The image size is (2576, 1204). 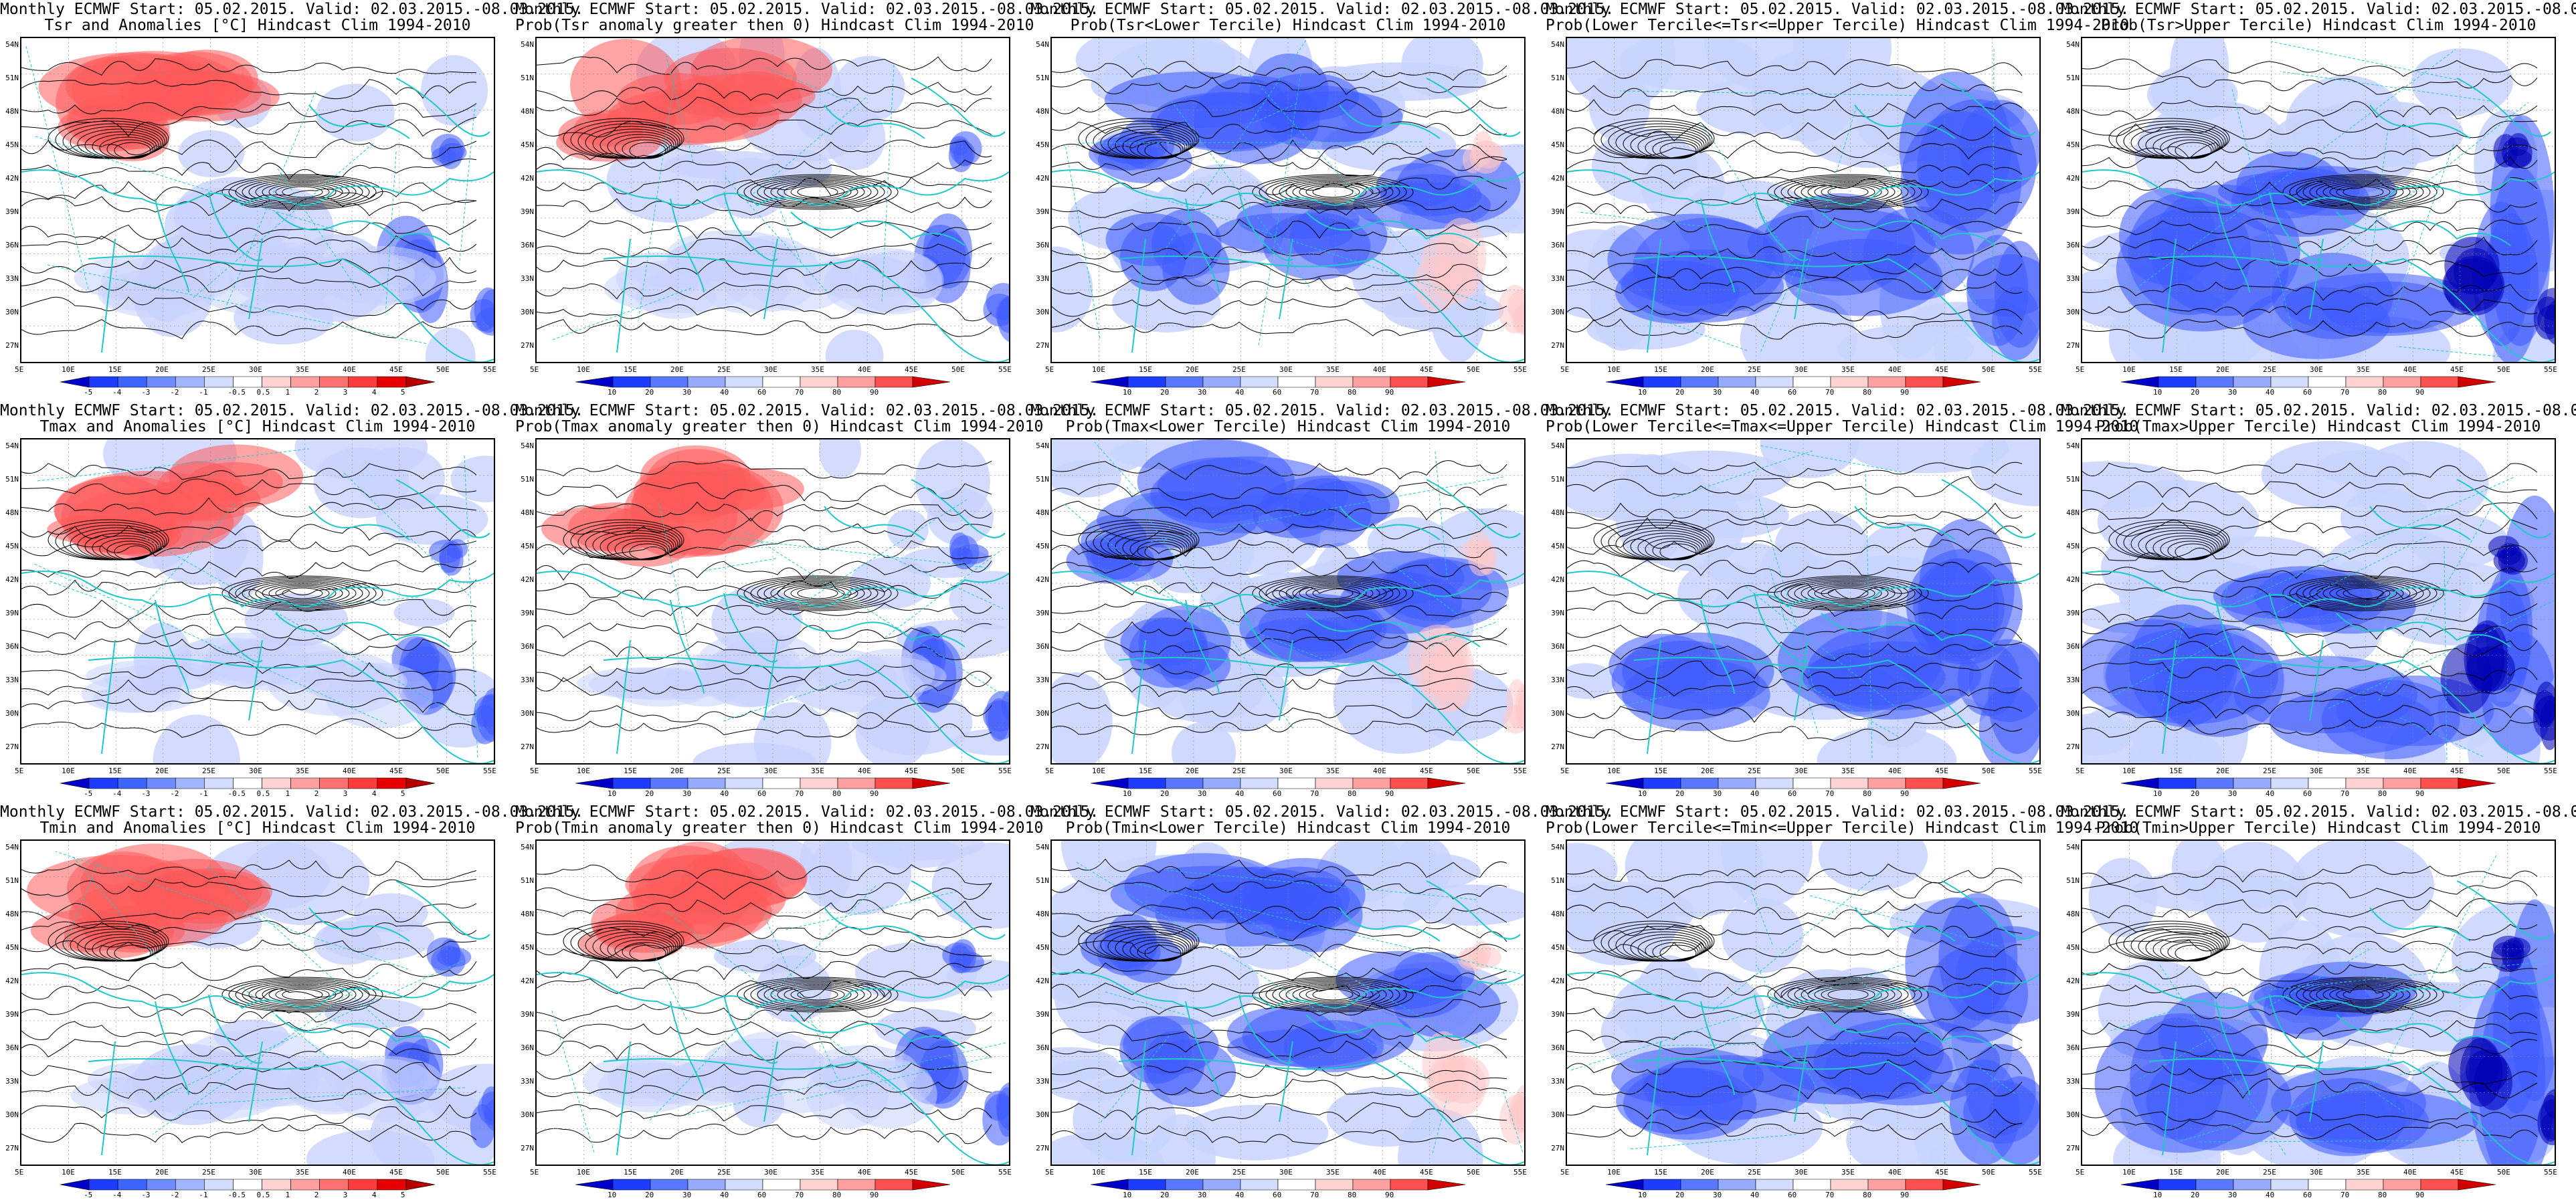 I want to click on colorbar-label: 20, so click(x=1680, y=793).